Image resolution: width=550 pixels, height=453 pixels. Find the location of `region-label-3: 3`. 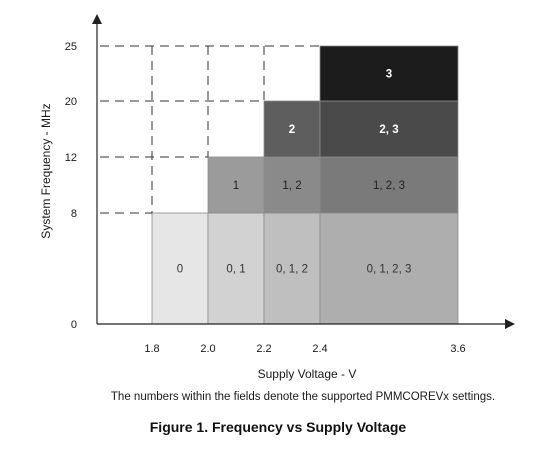

region-label-3: 3 is located at coordinates (389, 75).